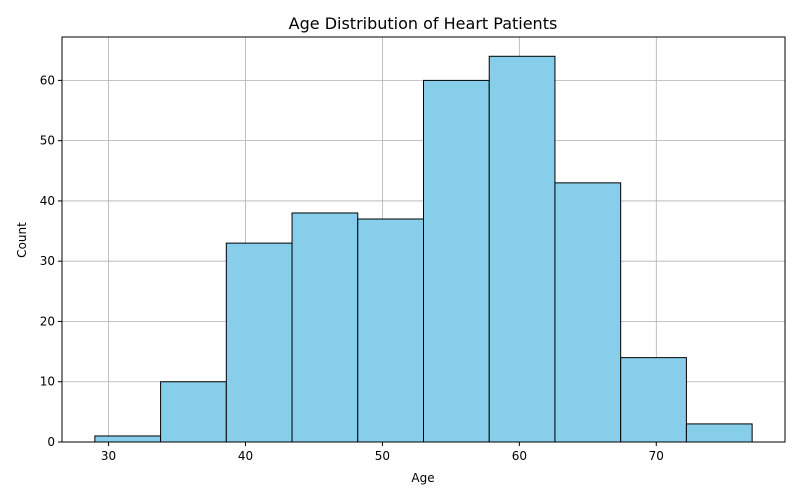 This screenshot has width=800, height=500. What do you see at coordinates (656, 456) in the screenshot?
I see `x-tick-label: 70` at bounding box center [656, 456].